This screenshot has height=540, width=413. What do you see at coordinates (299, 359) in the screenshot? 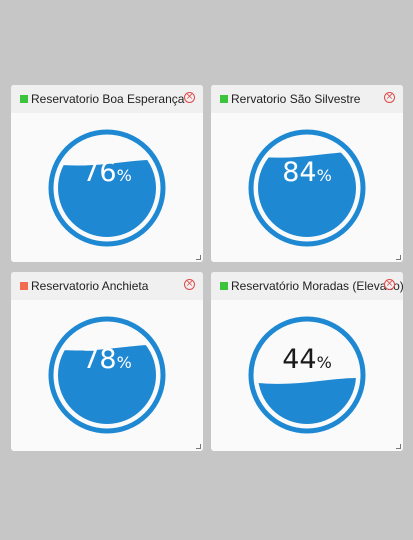
I see `level-value: 44` at bounding box center [299, 359].